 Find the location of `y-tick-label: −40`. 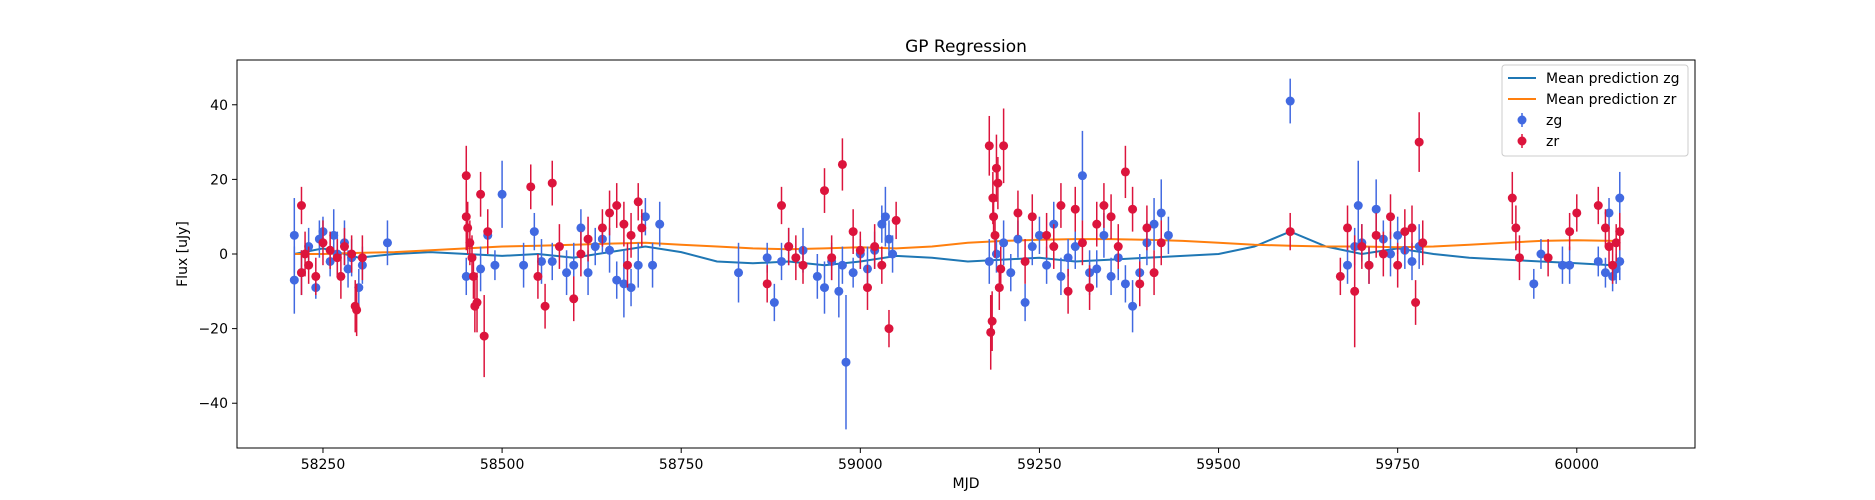

y-tick-label: −40 is located at coordinates (213, 404).